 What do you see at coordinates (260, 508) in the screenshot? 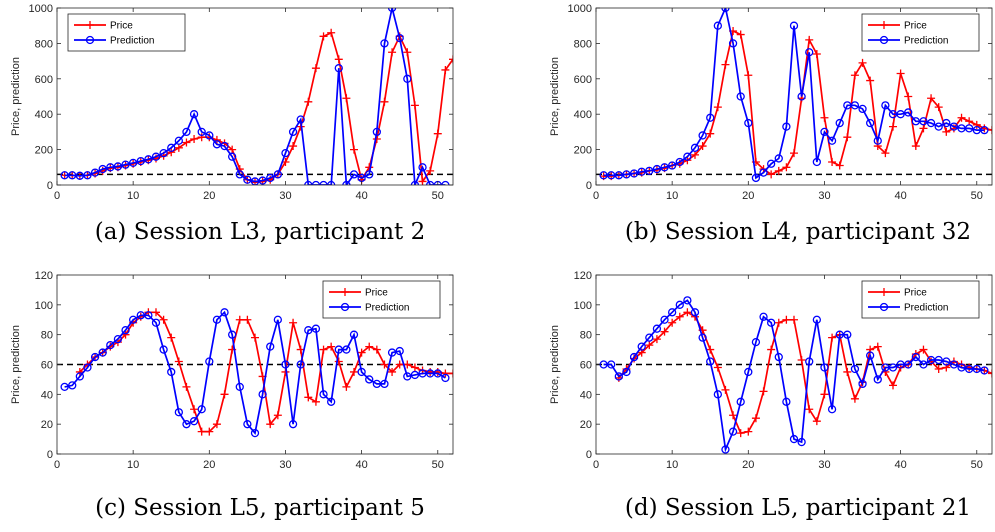
I see `subfigure-caption: (c) Session L5, participant 5` at bounding box center [260, 508].